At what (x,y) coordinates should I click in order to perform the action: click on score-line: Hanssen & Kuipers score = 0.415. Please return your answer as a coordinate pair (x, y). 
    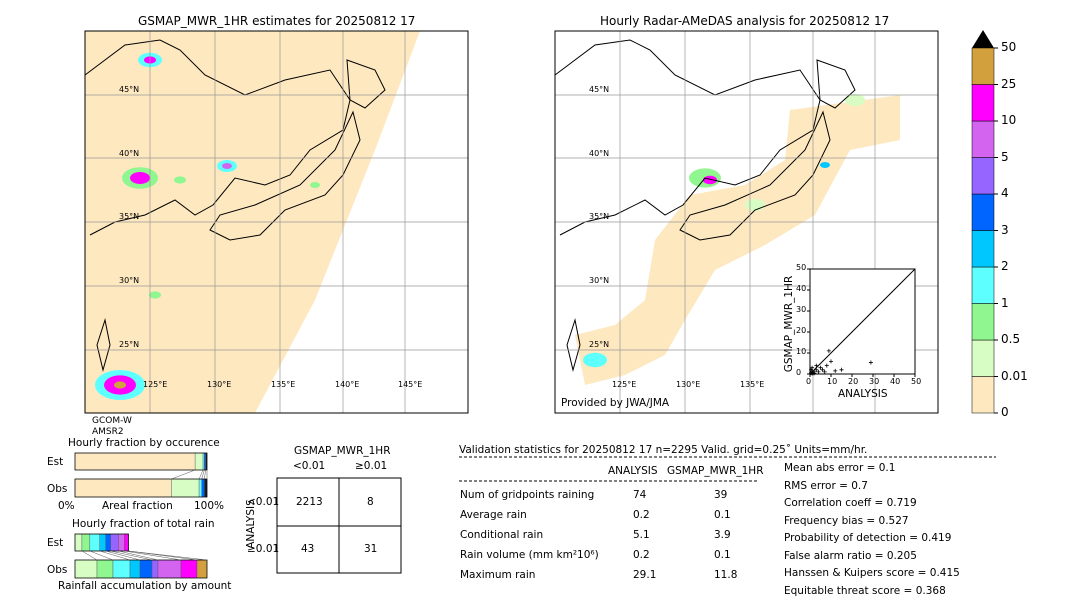
    Looking at the image, I should click on (872, 573).